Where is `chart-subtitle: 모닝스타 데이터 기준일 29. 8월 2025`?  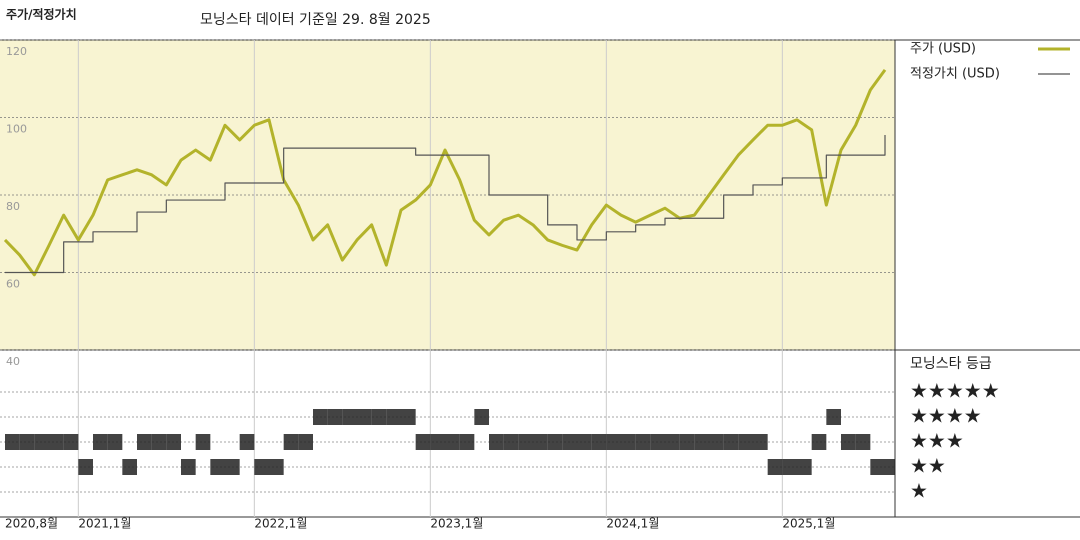
chart-subtitle: 모닝스타 데이터 기준일 29. 8월 2025 is located at coordinates (315, 20).